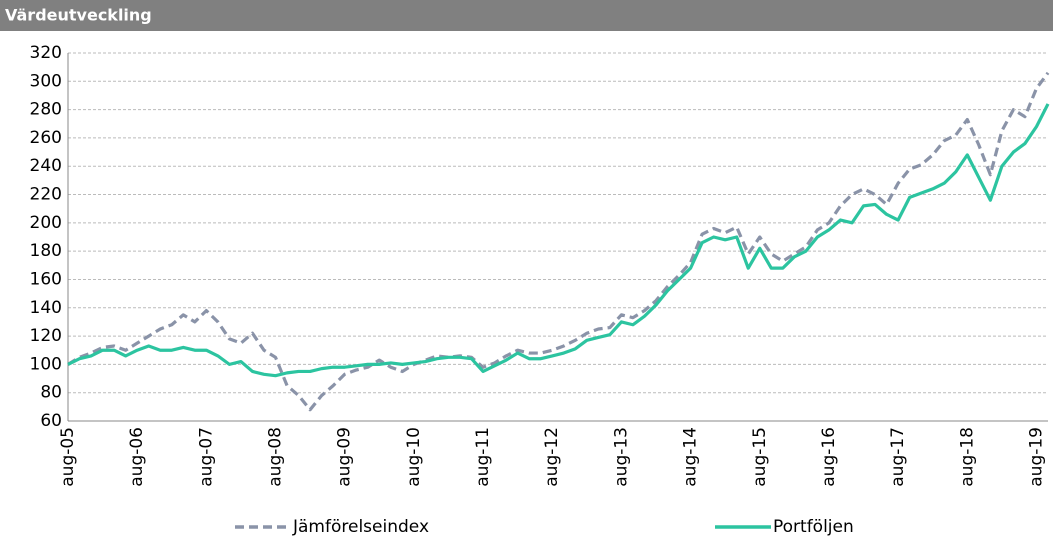 The width and height of the screenshot is (1053, 537). I want to click on legend-label: Portföljen, so click(813, 527).